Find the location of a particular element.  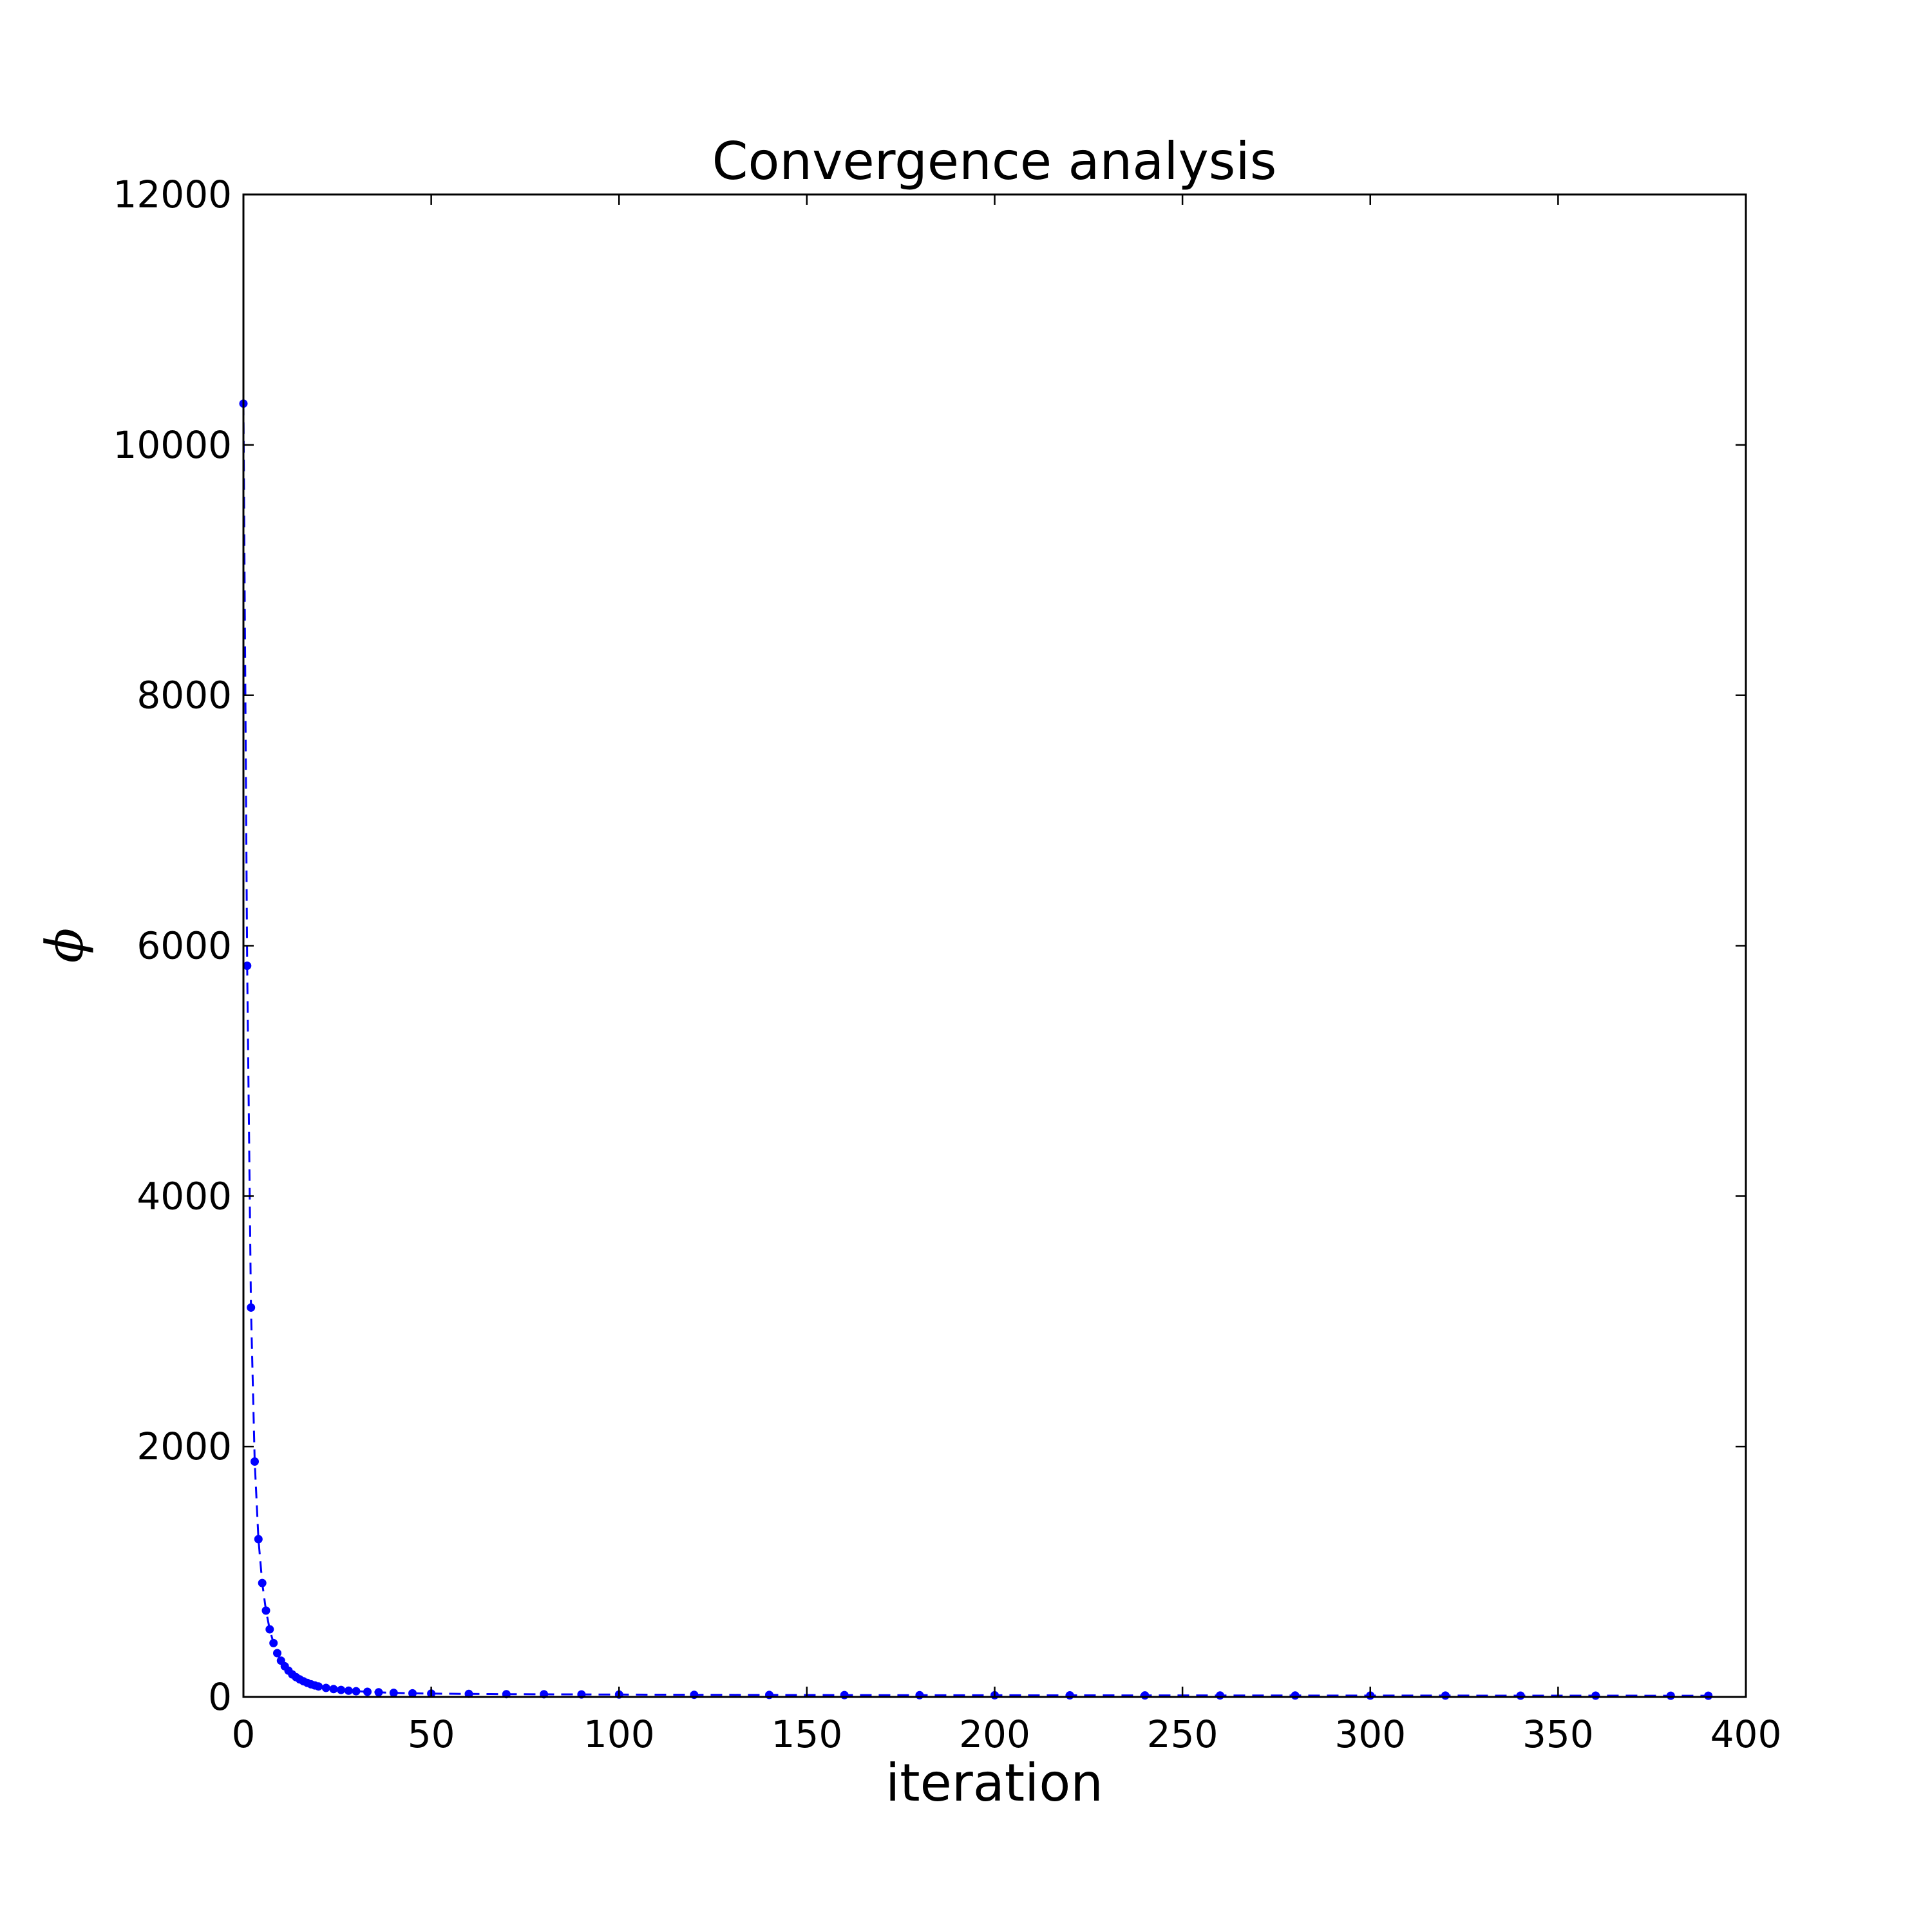

y-tick-label: 4000 is located at coordinates (184, 1196).